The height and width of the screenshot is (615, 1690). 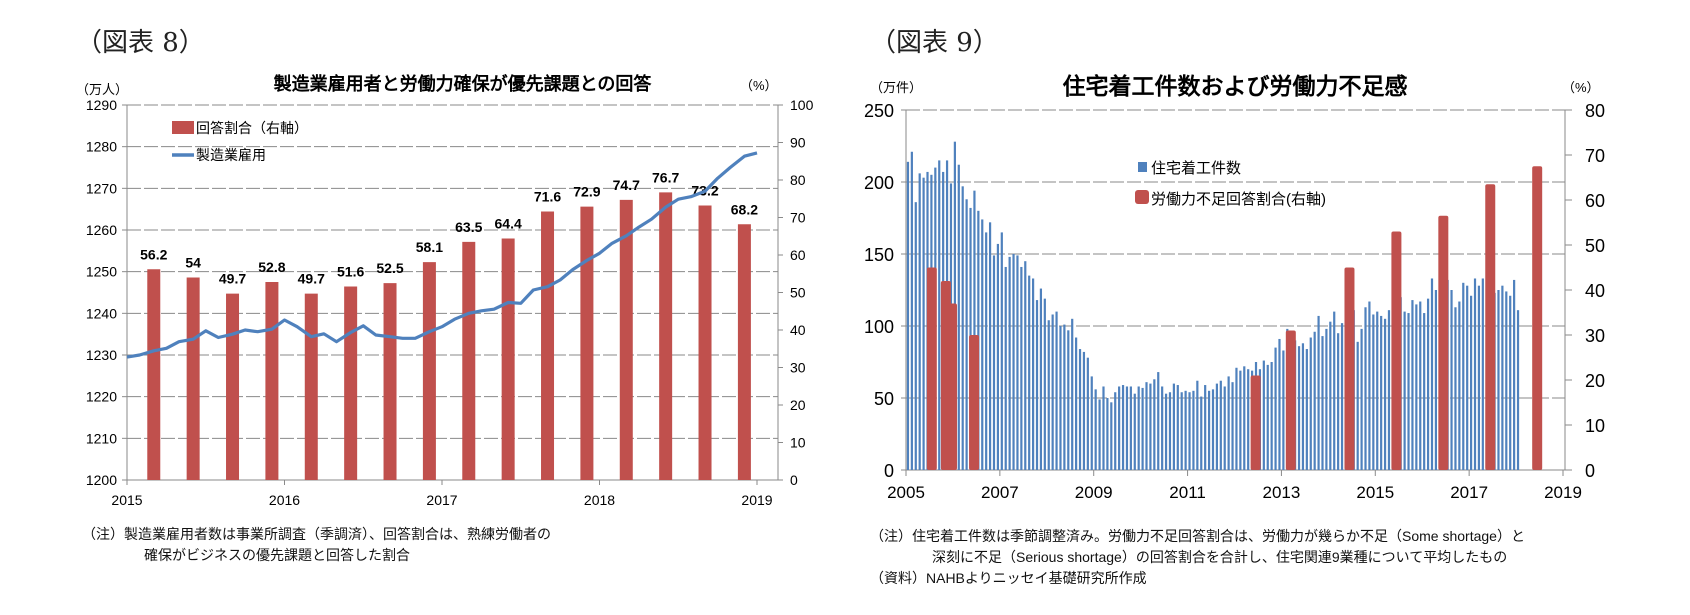 I want to click on chart2-x-tick-label: 2005, so click(x=906, y=492).